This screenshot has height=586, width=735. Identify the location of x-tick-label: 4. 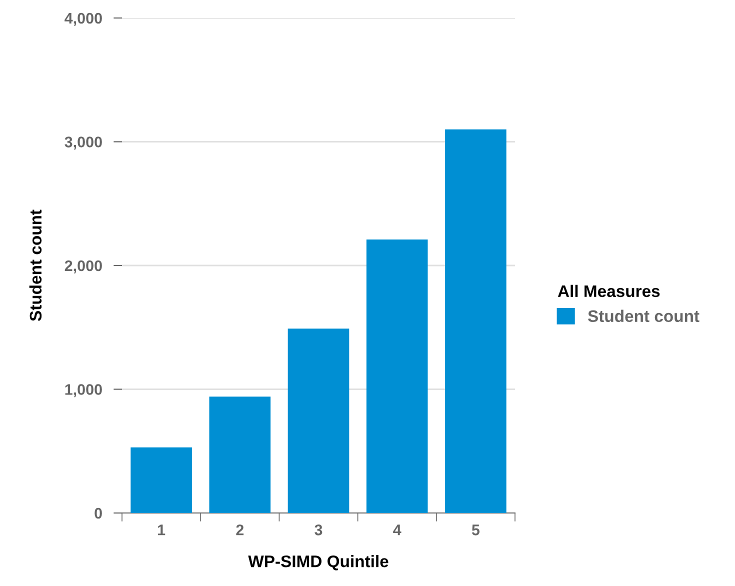
(397, 530).